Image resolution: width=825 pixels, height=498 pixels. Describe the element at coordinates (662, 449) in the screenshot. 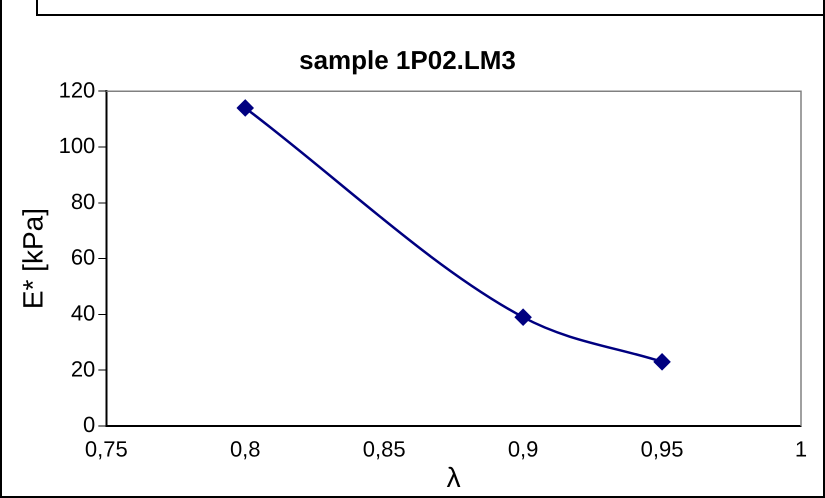

I see `x-tick-label: 0,95` at that location.